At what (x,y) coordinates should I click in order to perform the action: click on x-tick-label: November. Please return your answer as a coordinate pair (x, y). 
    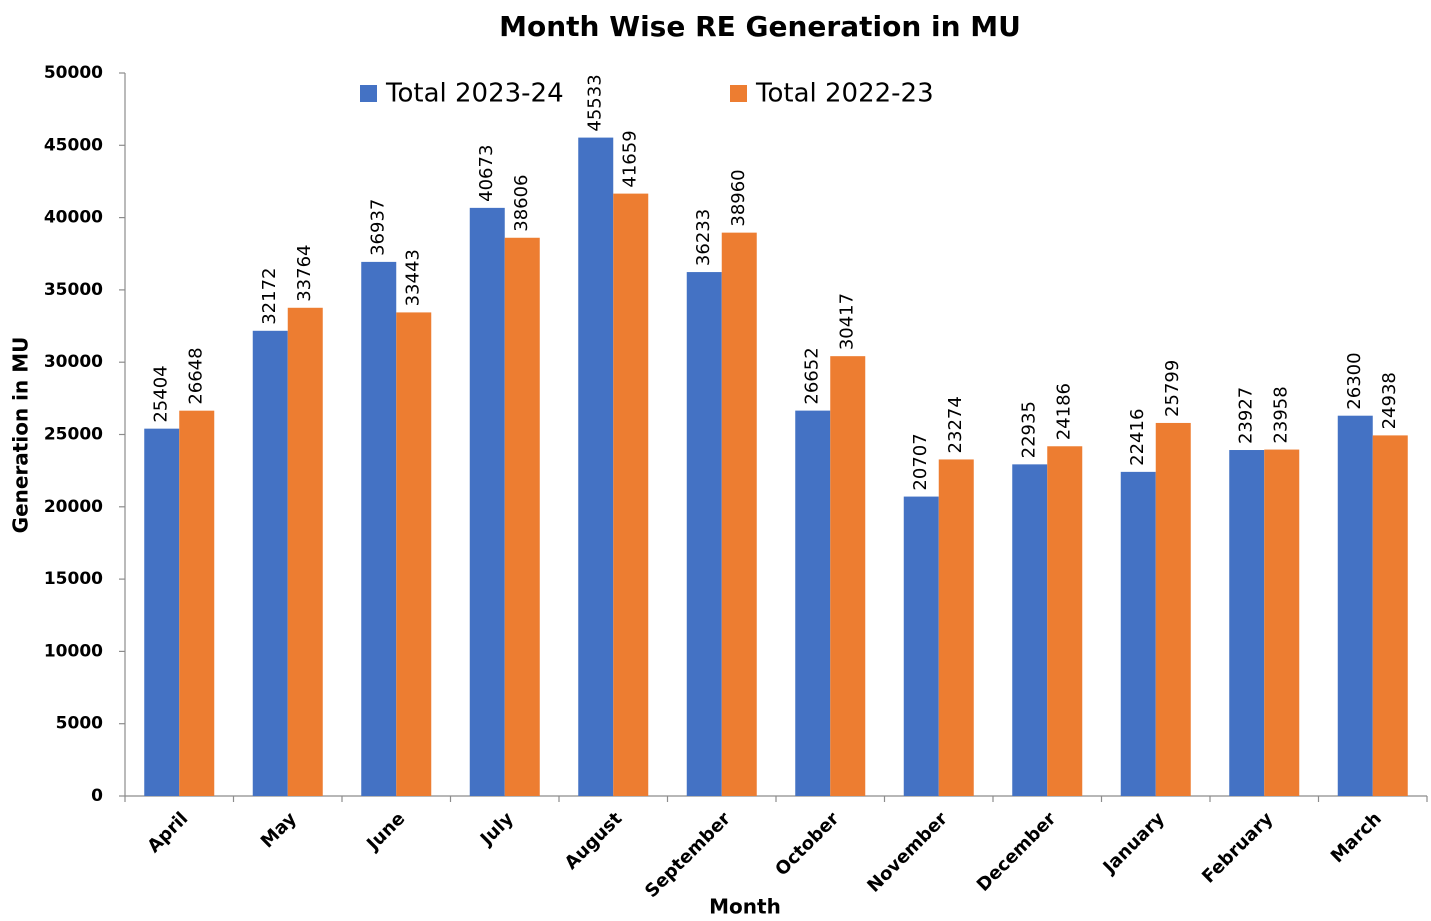
    Looking at the image, I should click on (907, 852).